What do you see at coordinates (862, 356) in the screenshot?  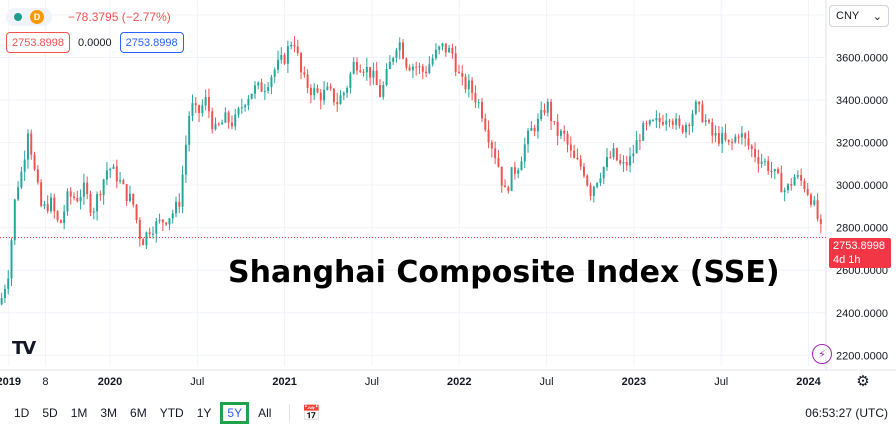 I see `y-tick-label: 2200.0000` at bounding box center [862, 356].